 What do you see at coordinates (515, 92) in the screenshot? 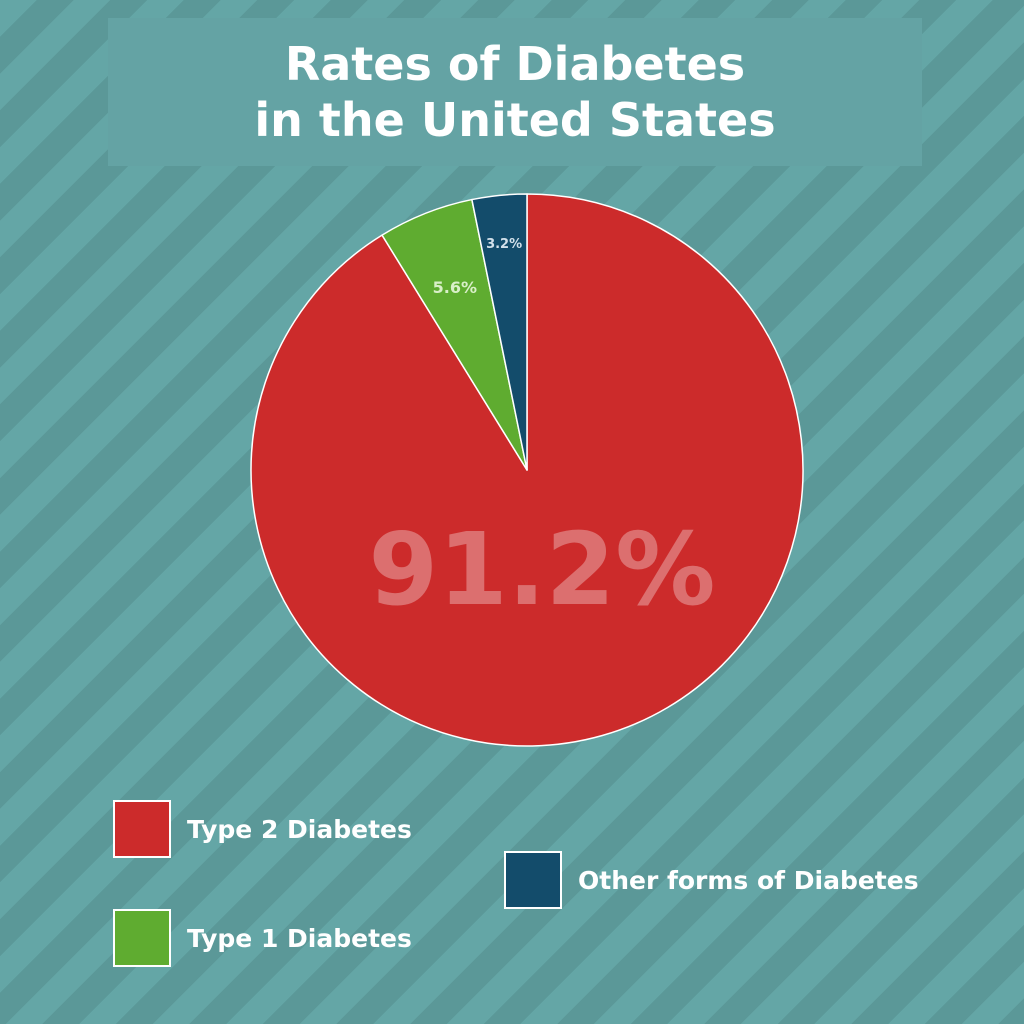
I see `title-banner: Rates of Diabetes in the United States` at bounding box center [515, 92].